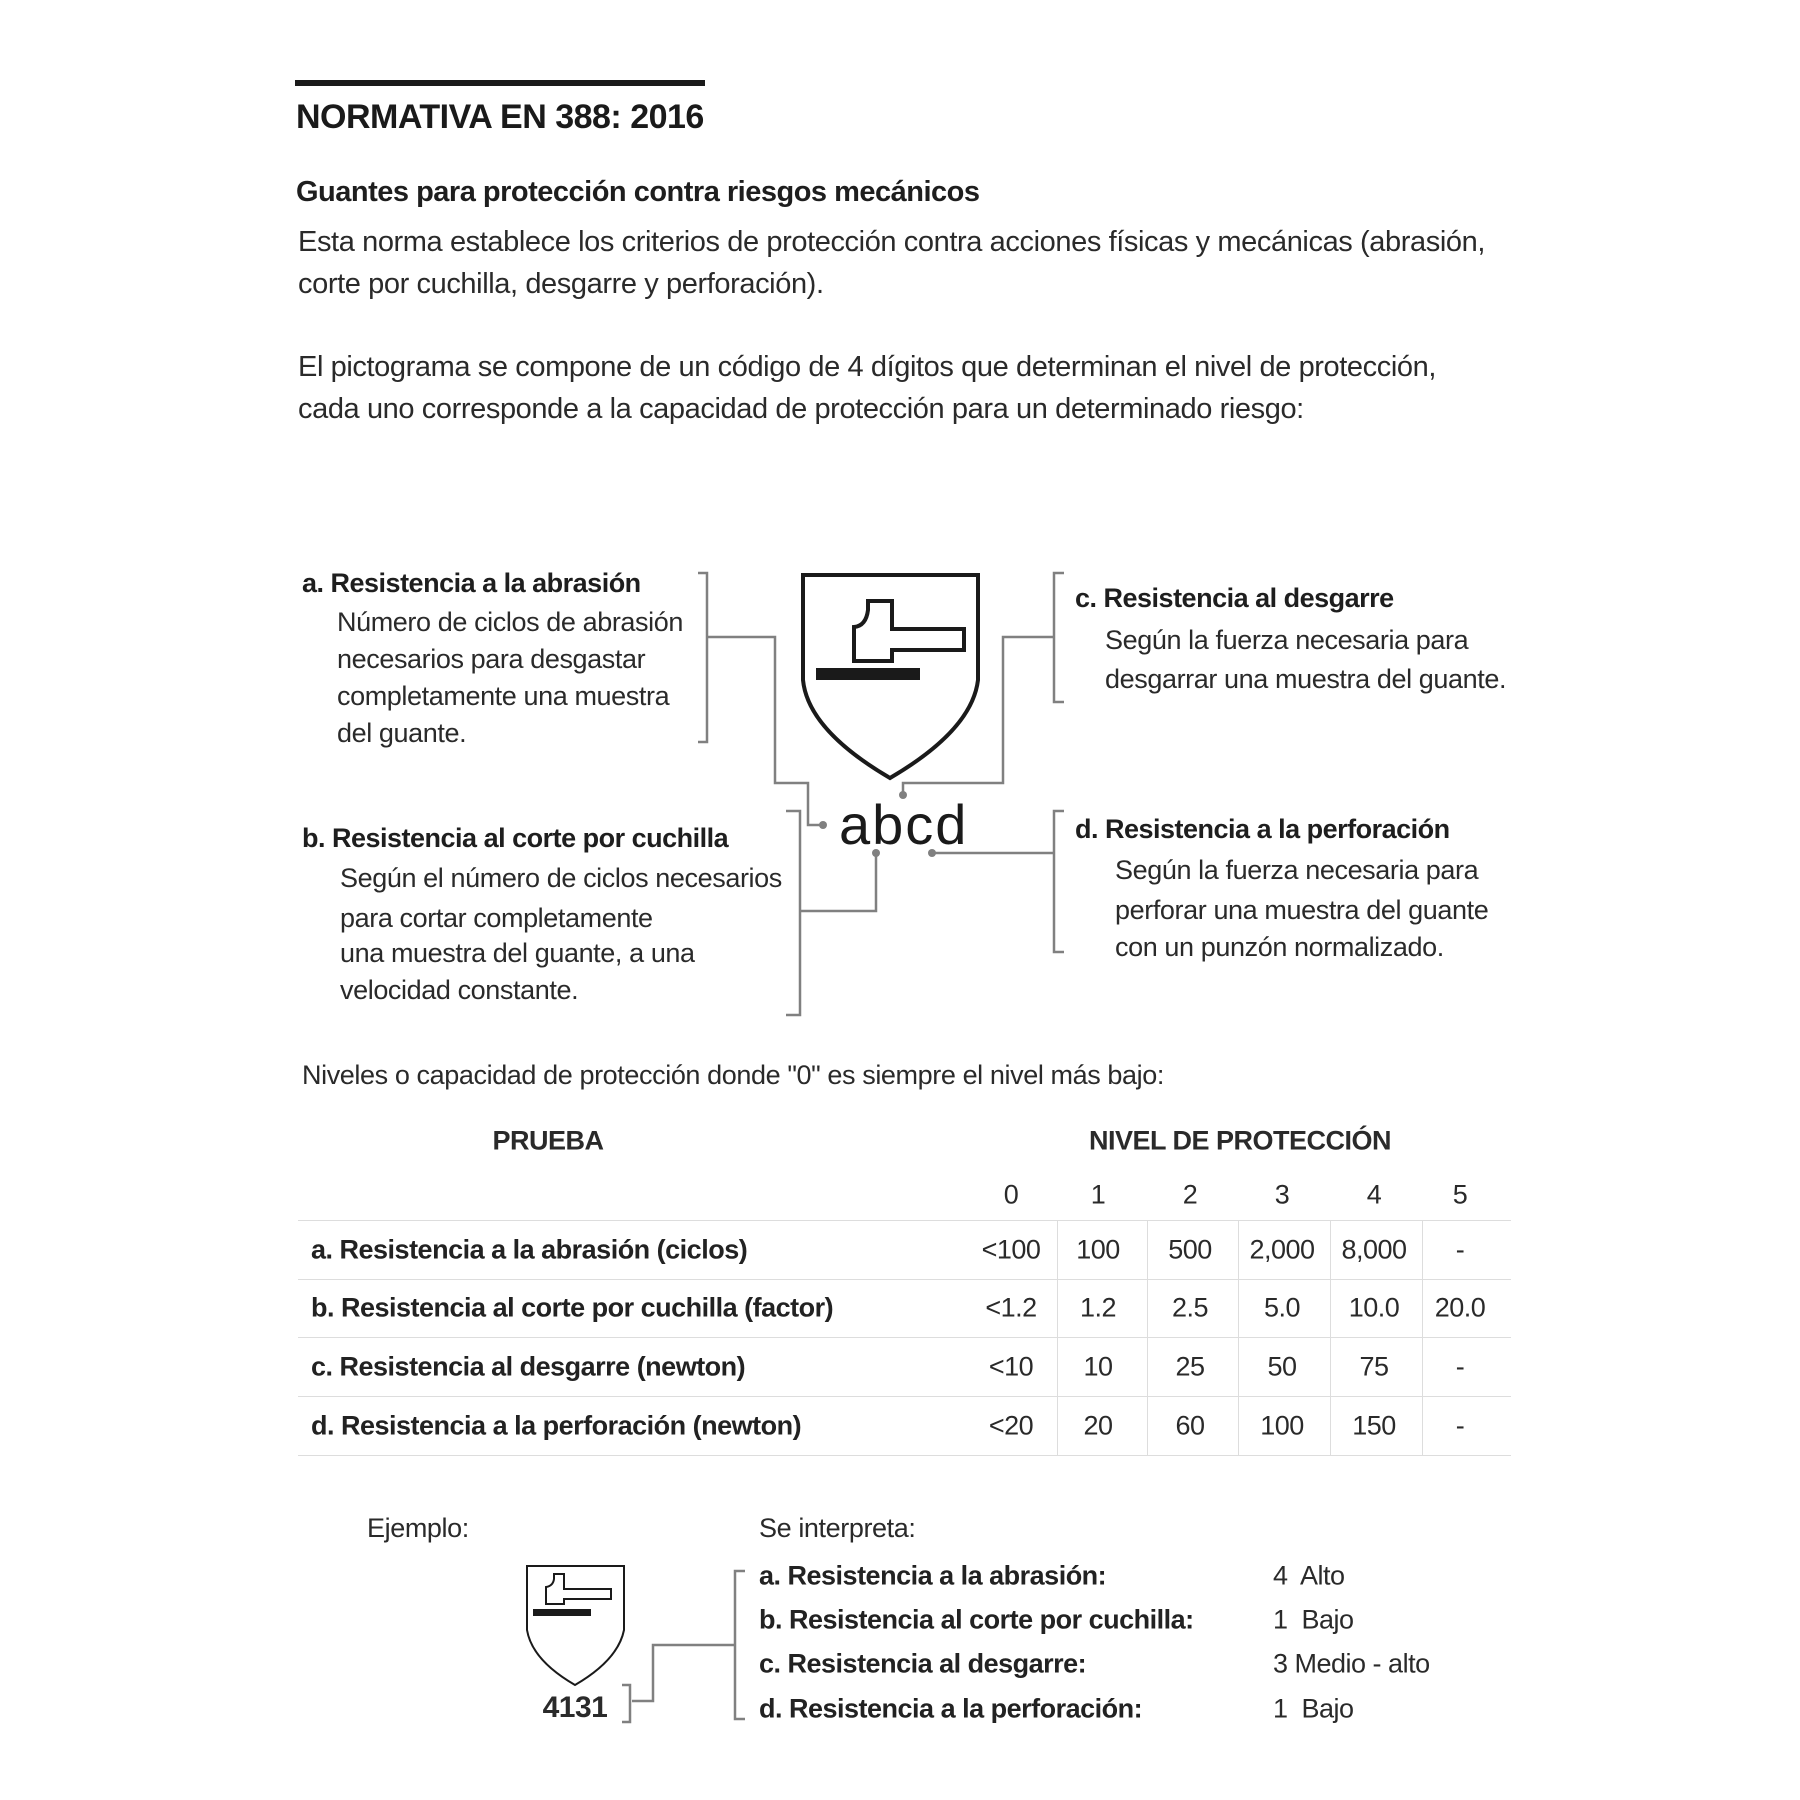 Image resolution: width=1800 pixels, height=1800 pixels. I want to click on dot-a, so click(823, 825).